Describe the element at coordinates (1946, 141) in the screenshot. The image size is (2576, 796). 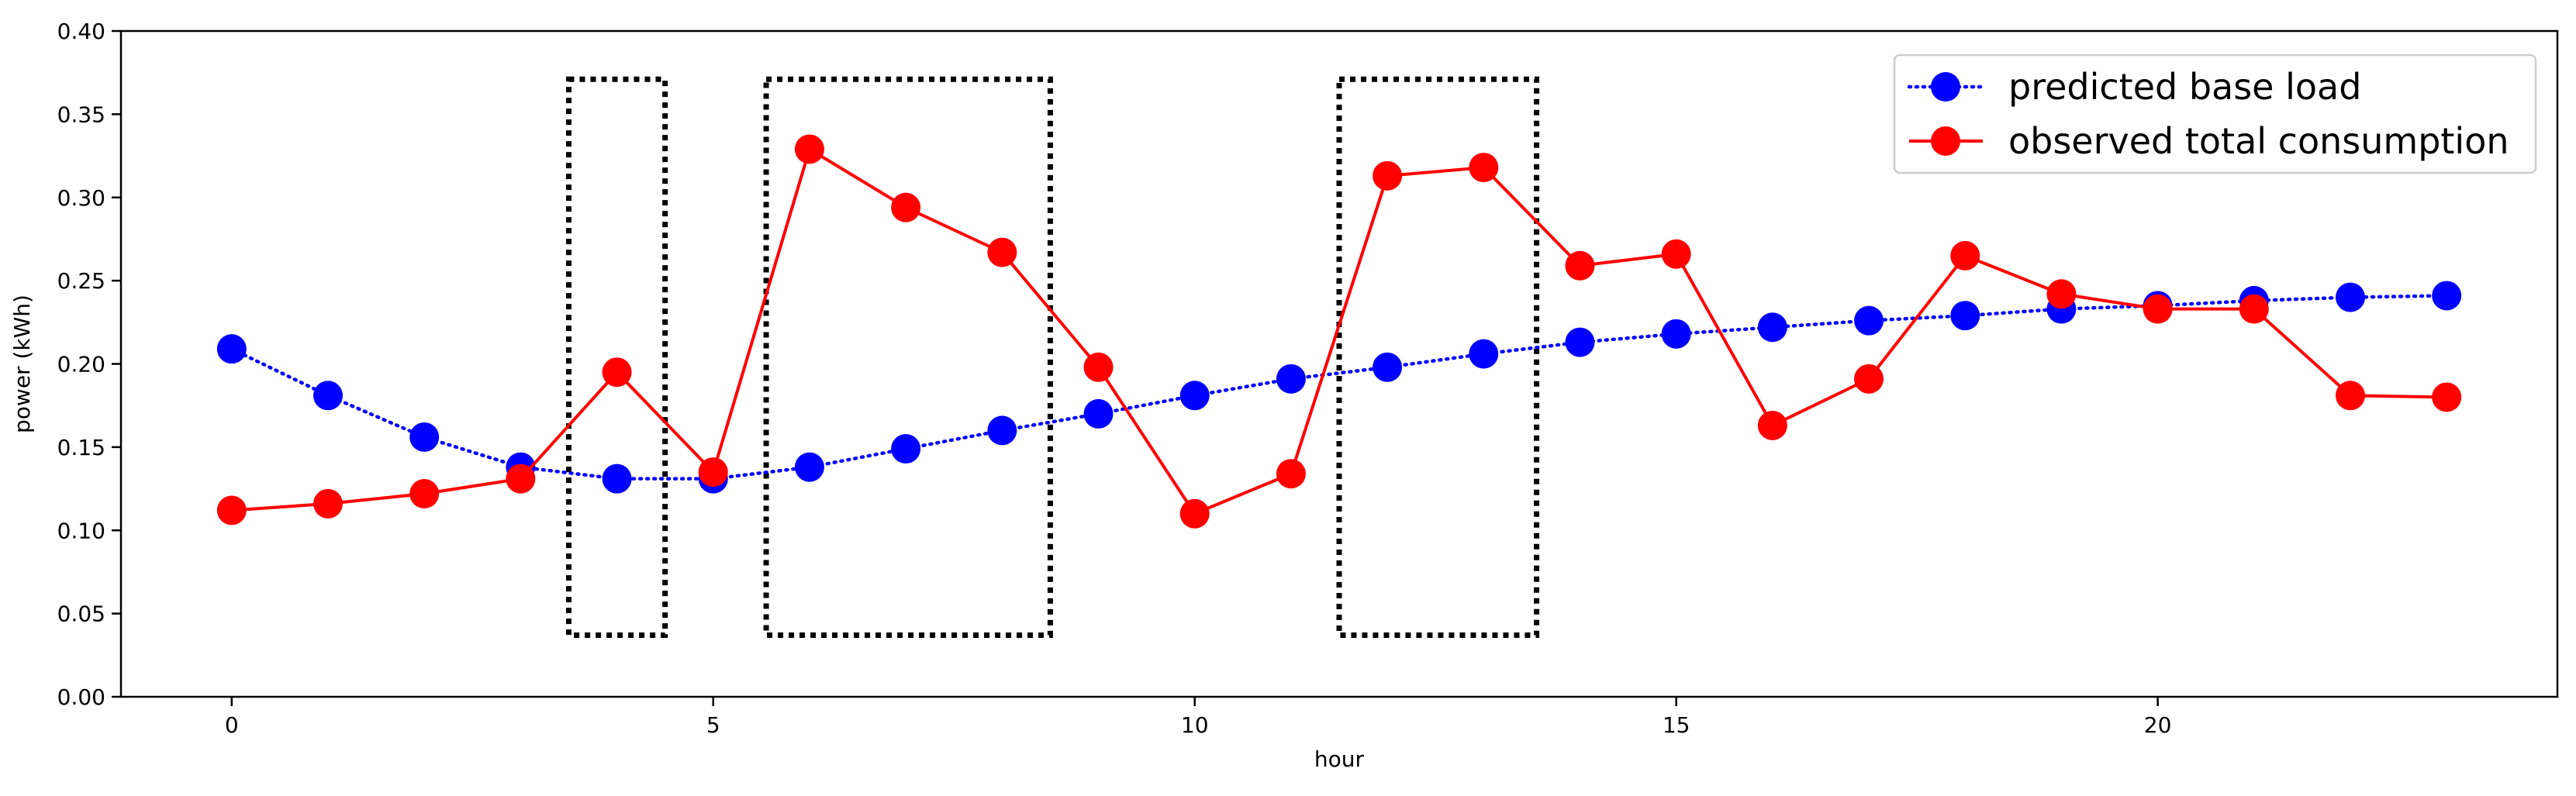
I see `legend-marker-observed-total-consumption` at that location.